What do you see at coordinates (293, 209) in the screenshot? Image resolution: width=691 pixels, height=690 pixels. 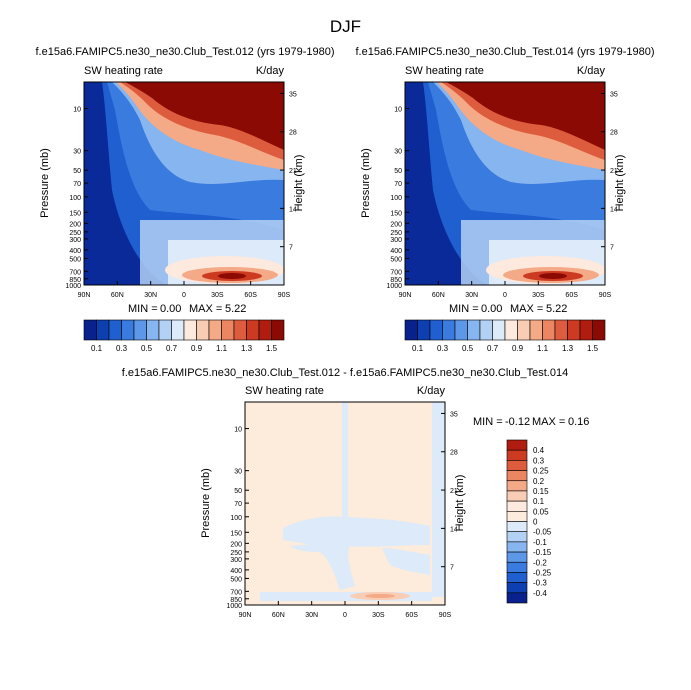 I see `y-right-tick-label: 14` at bounding box center [293, 209].